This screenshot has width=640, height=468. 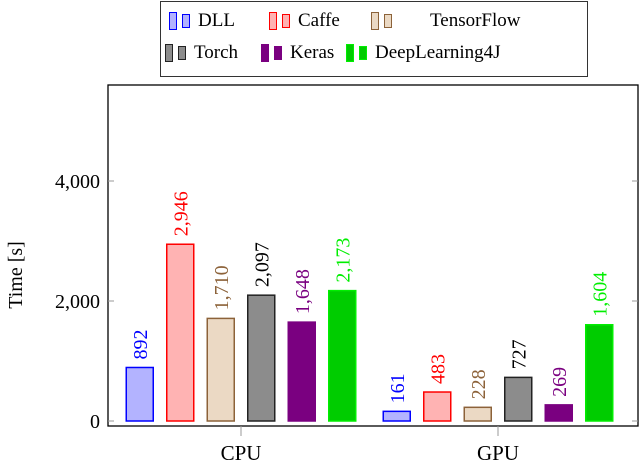 What do you see at coordinates (438, 52) in the screenshot?
I see `legend-label: DeepLearning4J` at bounding box center [438, 52].